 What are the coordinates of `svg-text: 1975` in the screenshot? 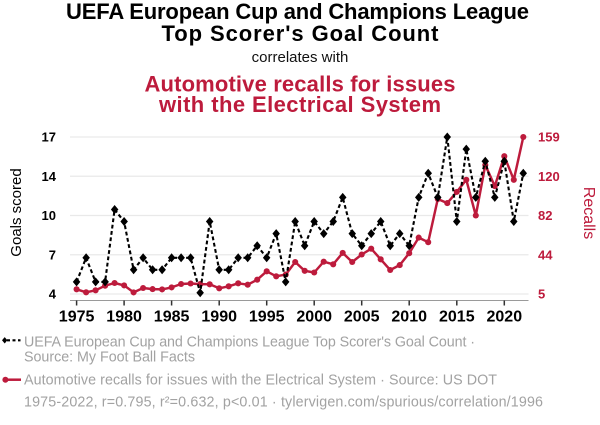 It's located at (77, 317).